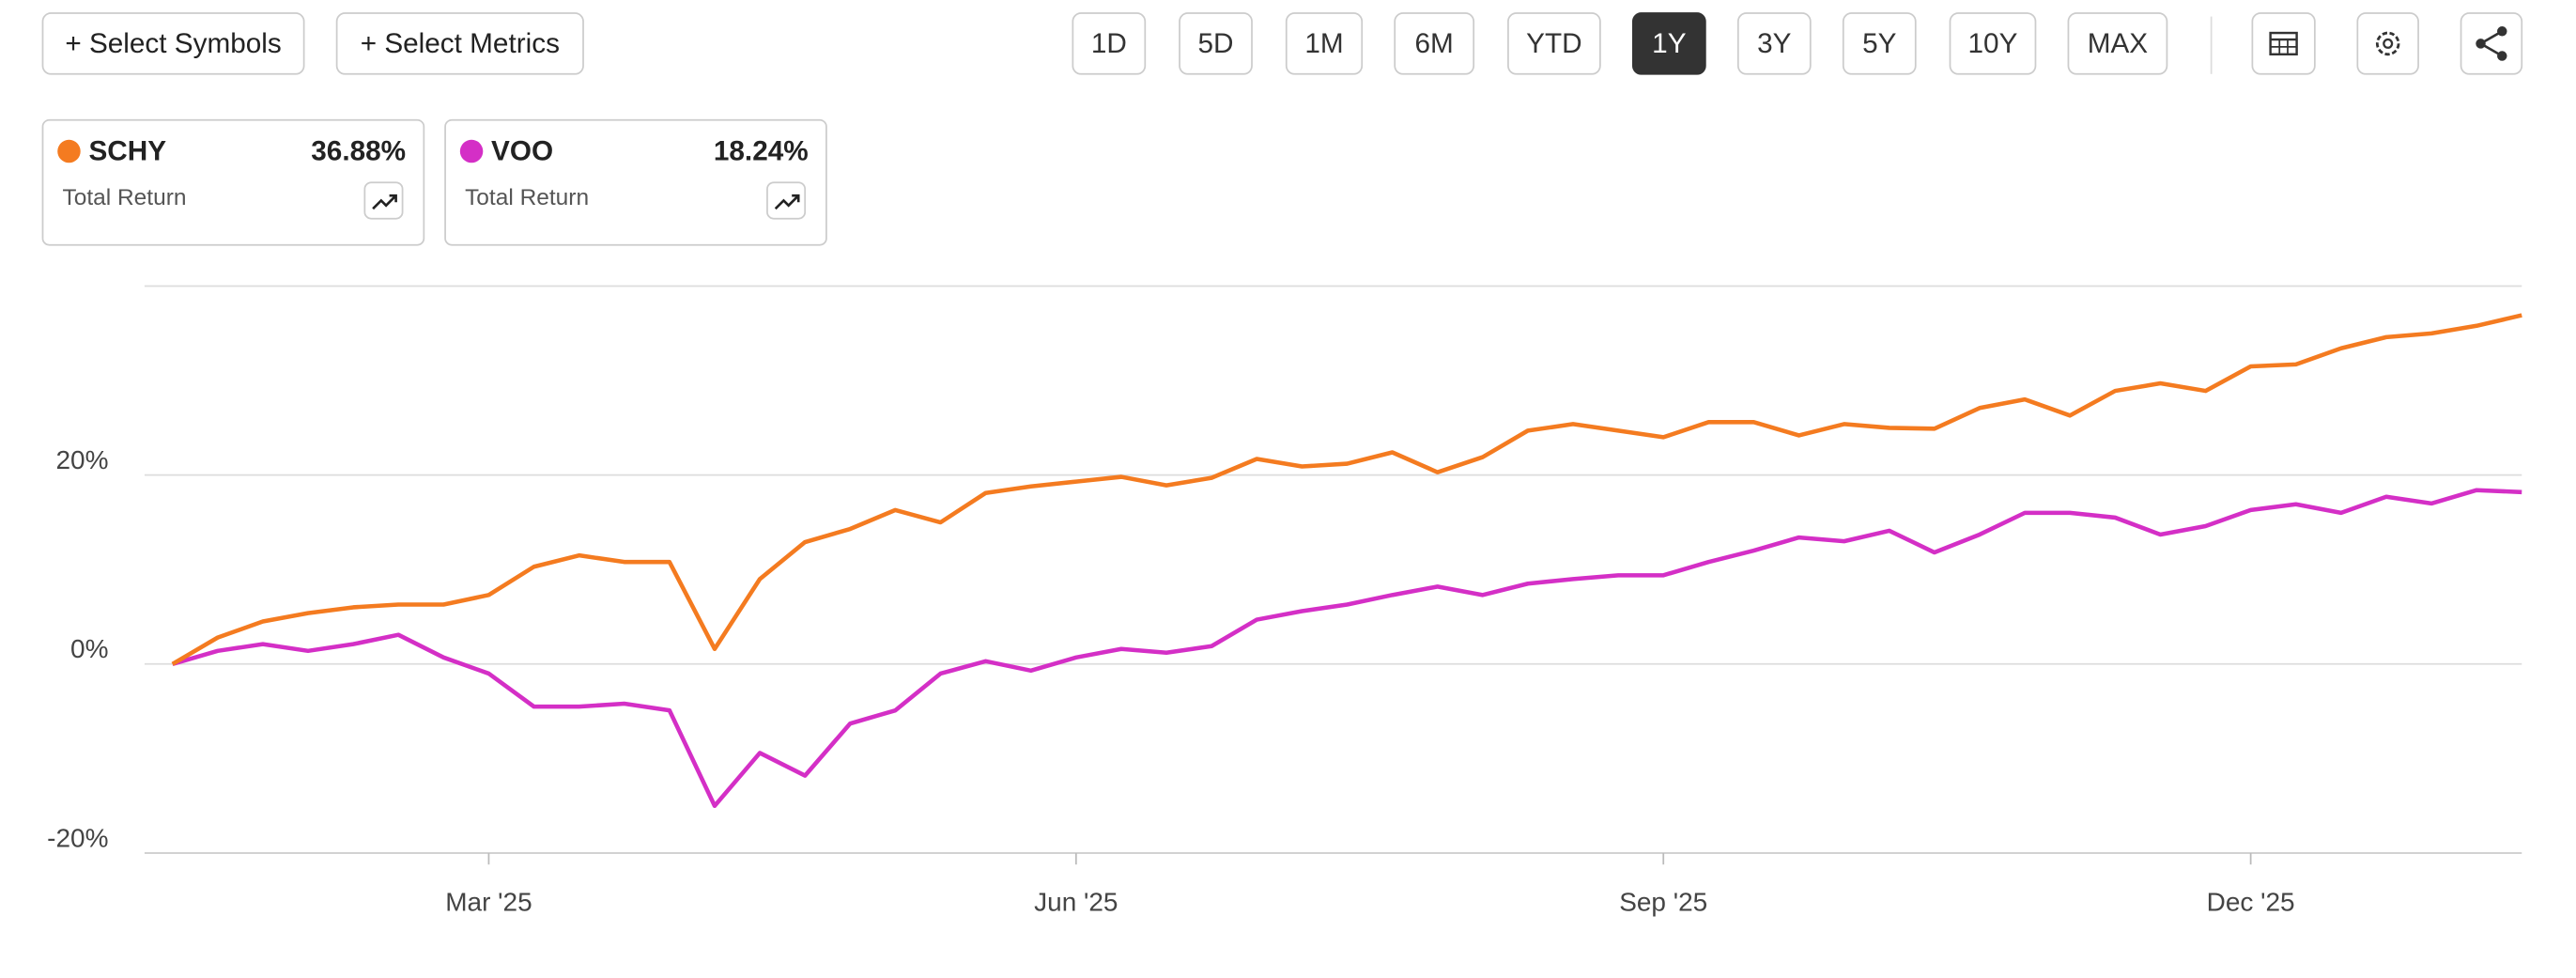  I want to click on range-button: MAX, so click(2117, 44).